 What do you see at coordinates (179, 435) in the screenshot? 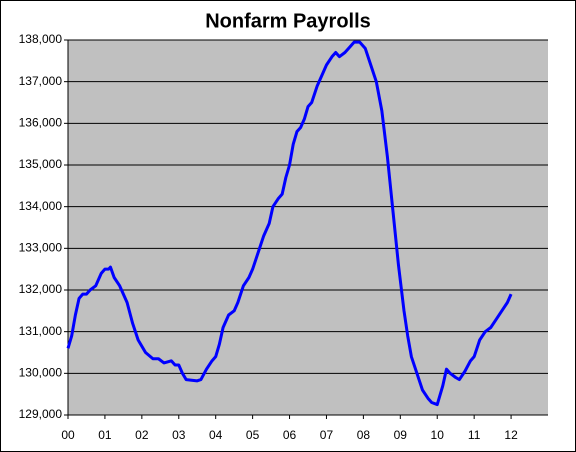
I see `x-tick-label: 03` at bounding box center [179, 435].